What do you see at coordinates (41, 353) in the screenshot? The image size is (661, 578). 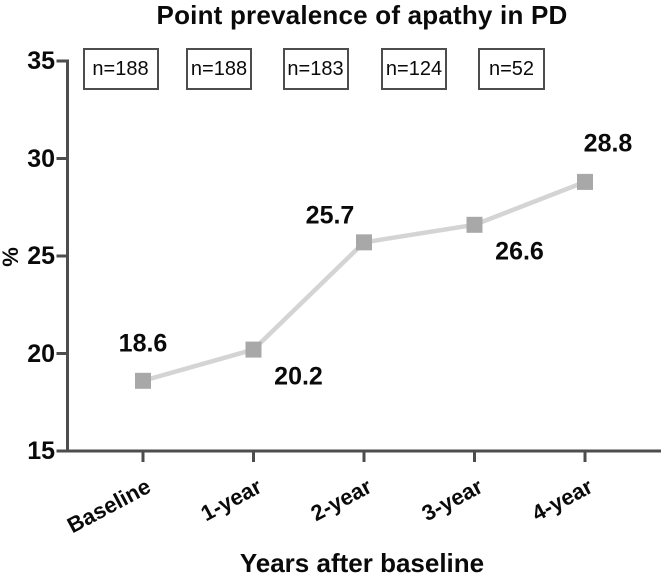 I see `y-tick-label: 20` at bounding box center [41, 353].